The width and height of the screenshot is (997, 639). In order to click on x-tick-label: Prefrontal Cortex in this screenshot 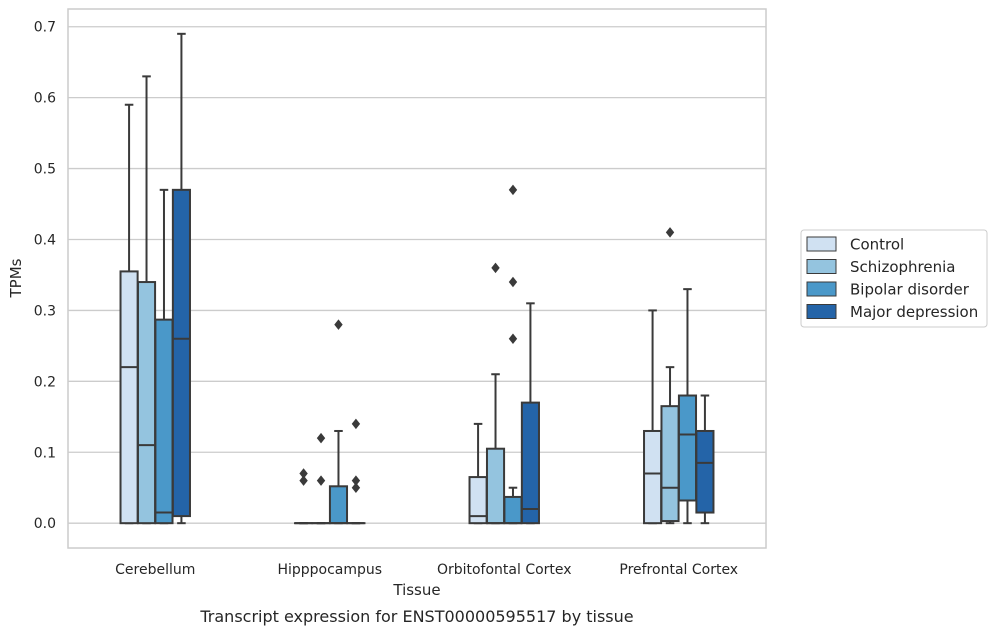, I will do `click(678, 570)`.